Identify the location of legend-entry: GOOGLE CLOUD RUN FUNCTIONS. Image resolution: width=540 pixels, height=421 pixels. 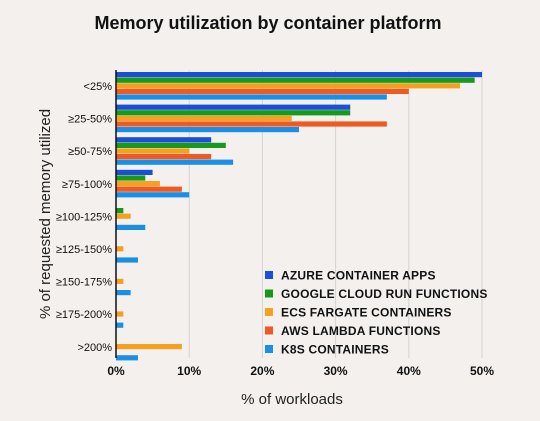
(384, 294).